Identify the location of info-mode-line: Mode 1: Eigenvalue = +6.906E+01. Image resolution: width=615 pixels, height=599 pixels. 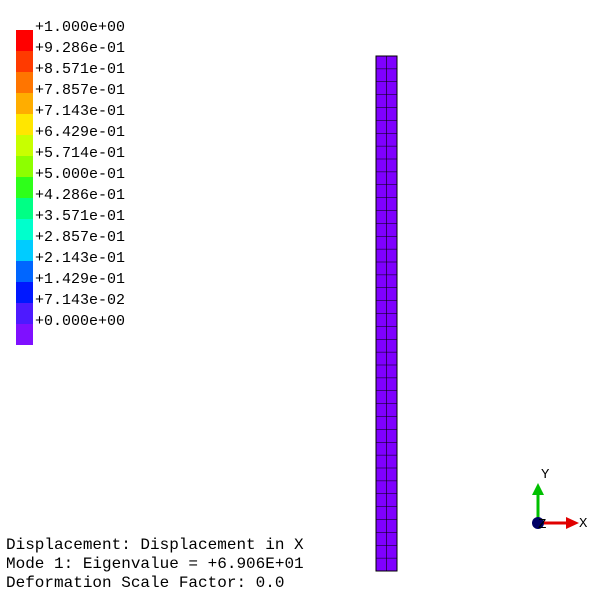
(155, 564).